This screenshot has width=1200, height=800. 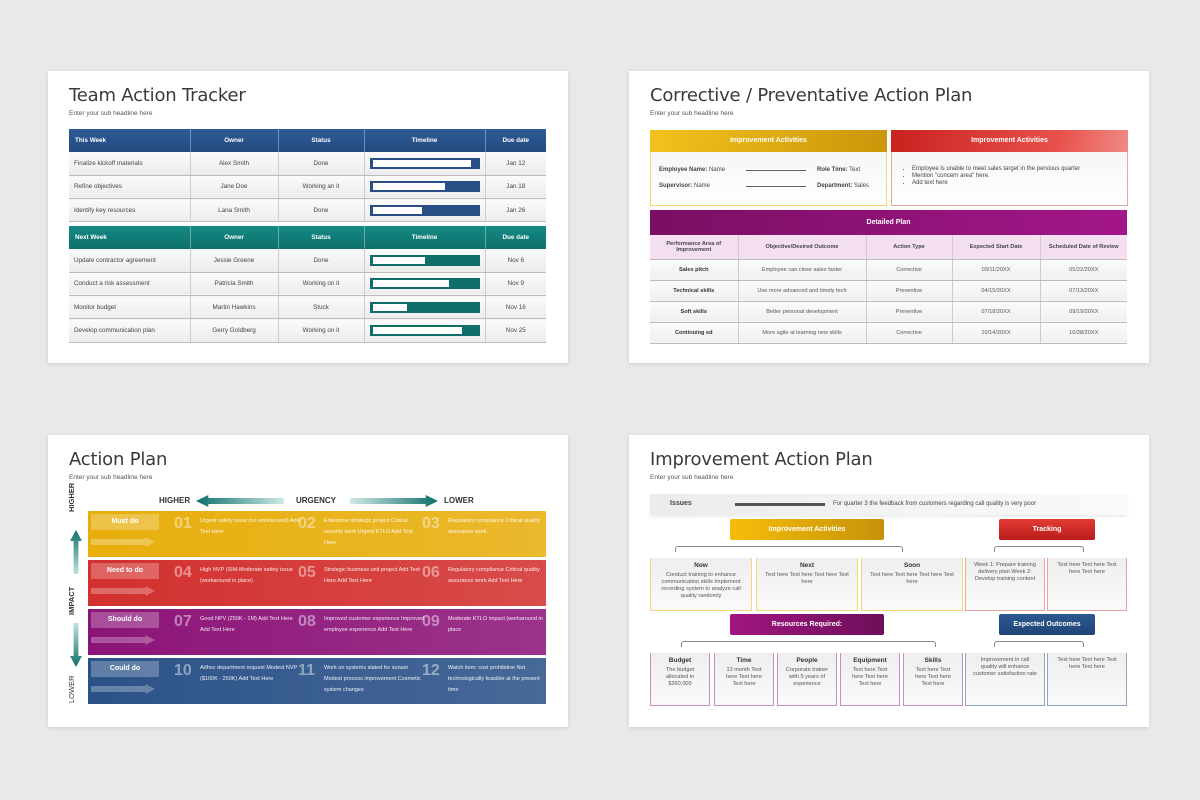 I want to click on status-cell: Stuck, so click(x=321, y=307).